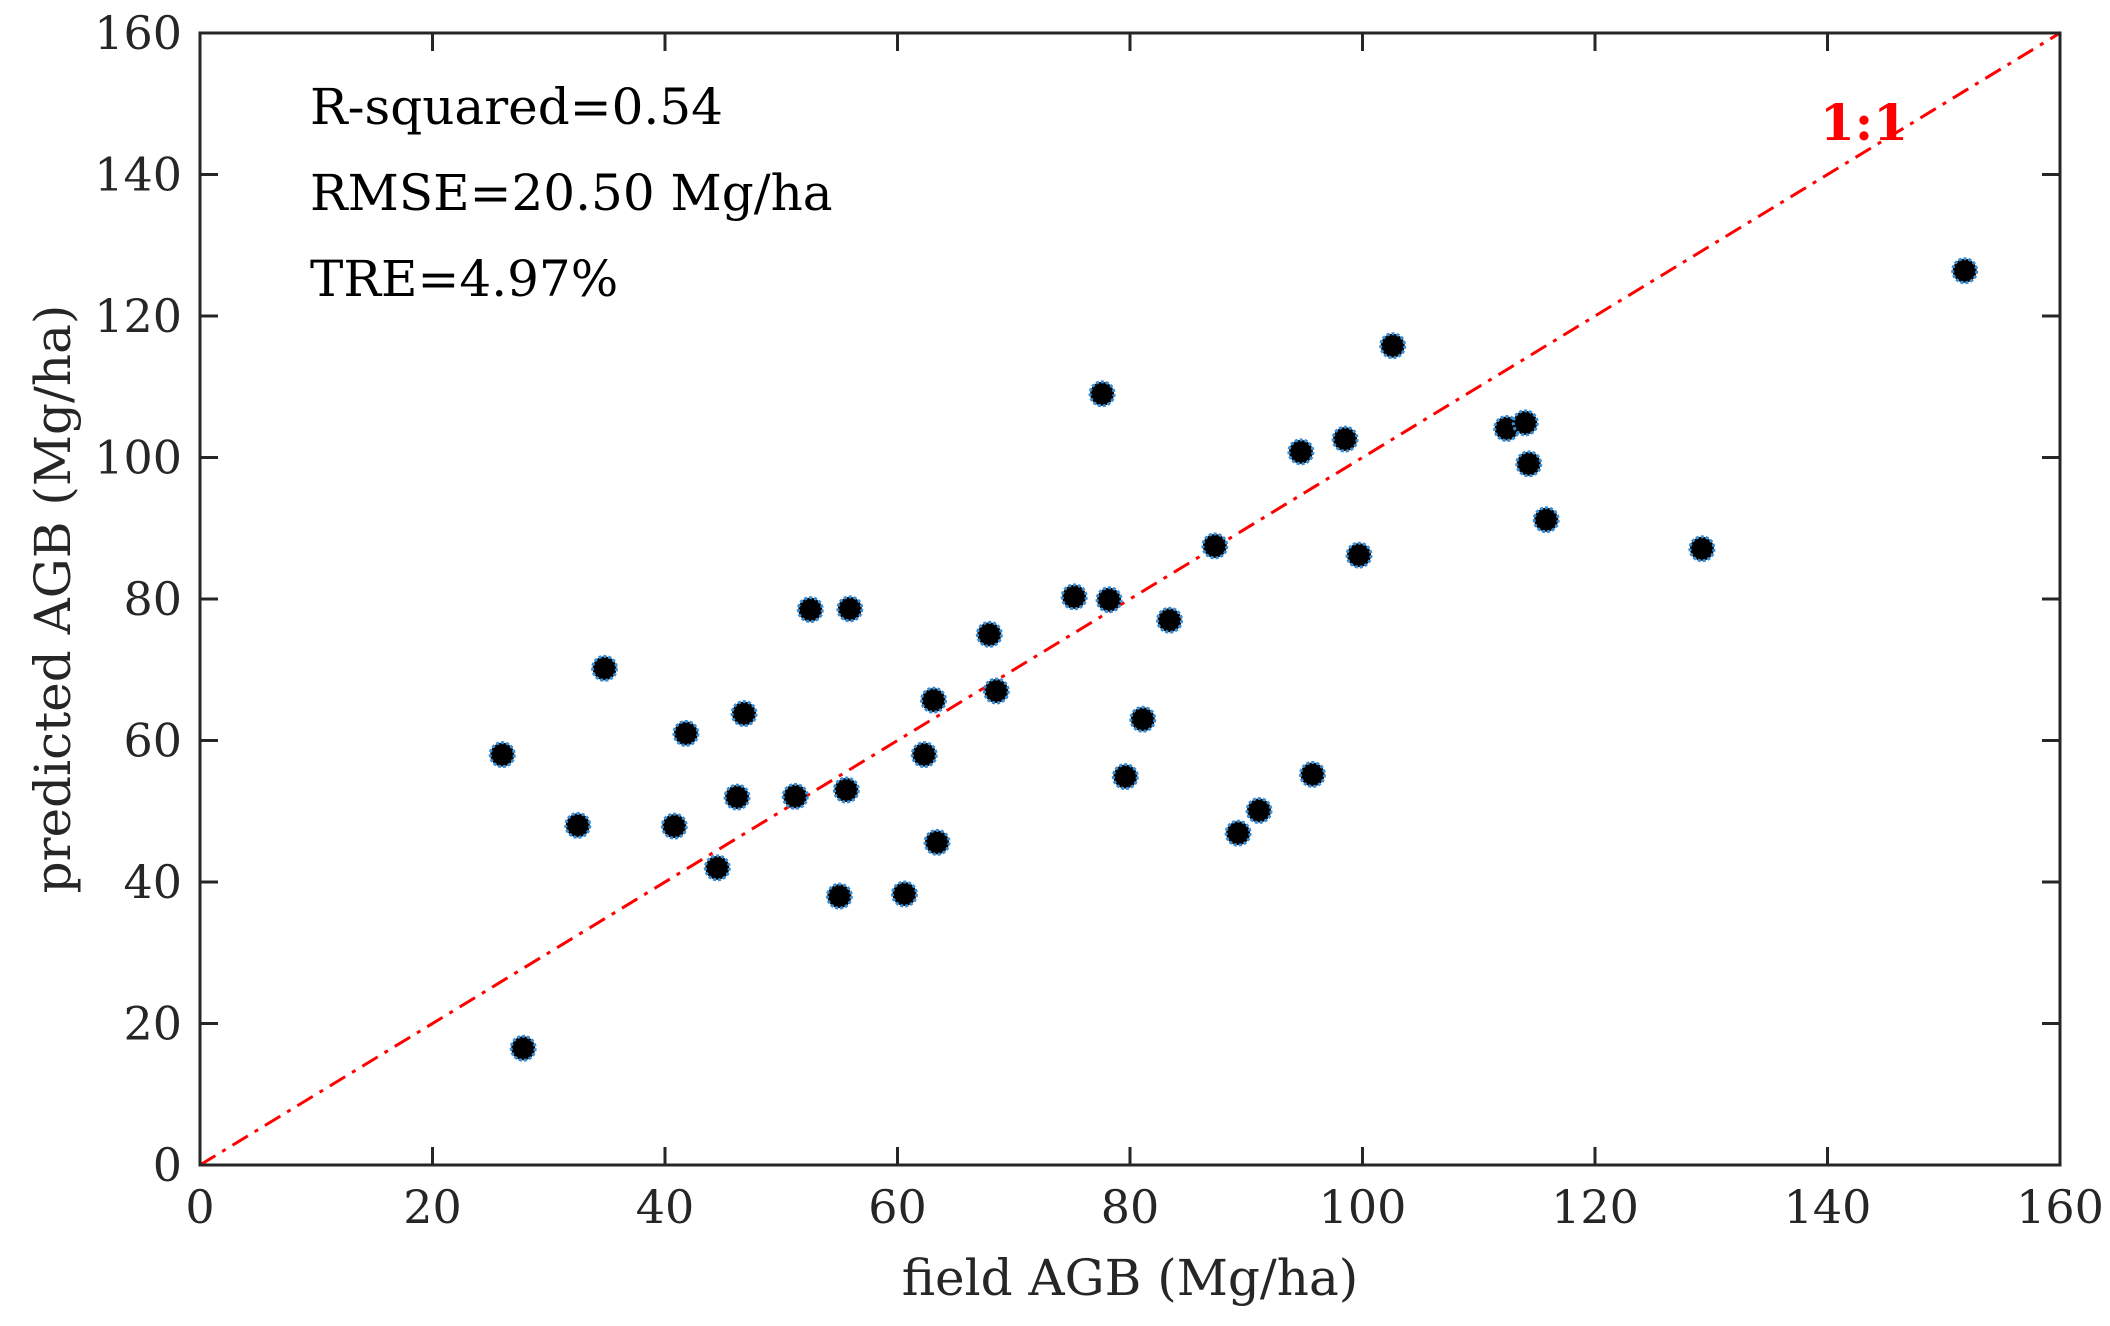 This screenshot has height=1326, width=2110. Describe the element at coordinates (1828, 1207) in the screenshot. I see `x-tick-label: 140` at that location.